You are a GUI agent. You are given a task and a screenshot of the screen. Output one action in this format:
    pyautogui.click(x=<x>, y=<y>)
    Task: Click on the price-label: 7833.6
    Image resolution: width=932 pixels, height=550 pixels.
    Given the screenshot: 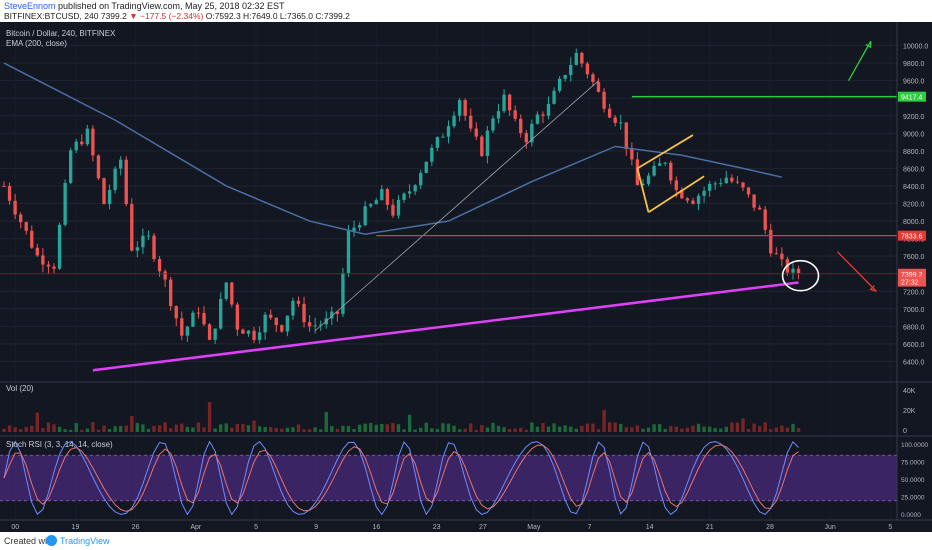 What is the action you would take?
    pyautogui.click(x=912, y=237)
    